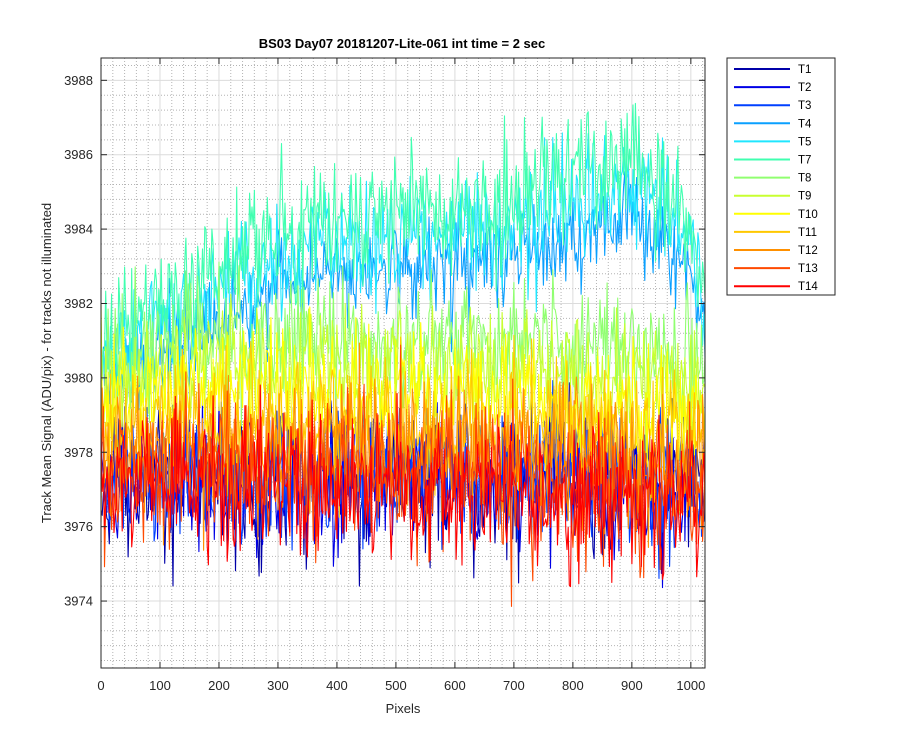 The width and height of the screenshot is (900, 750). I want to click on legend-label-t7: T7, so click(804, 161).